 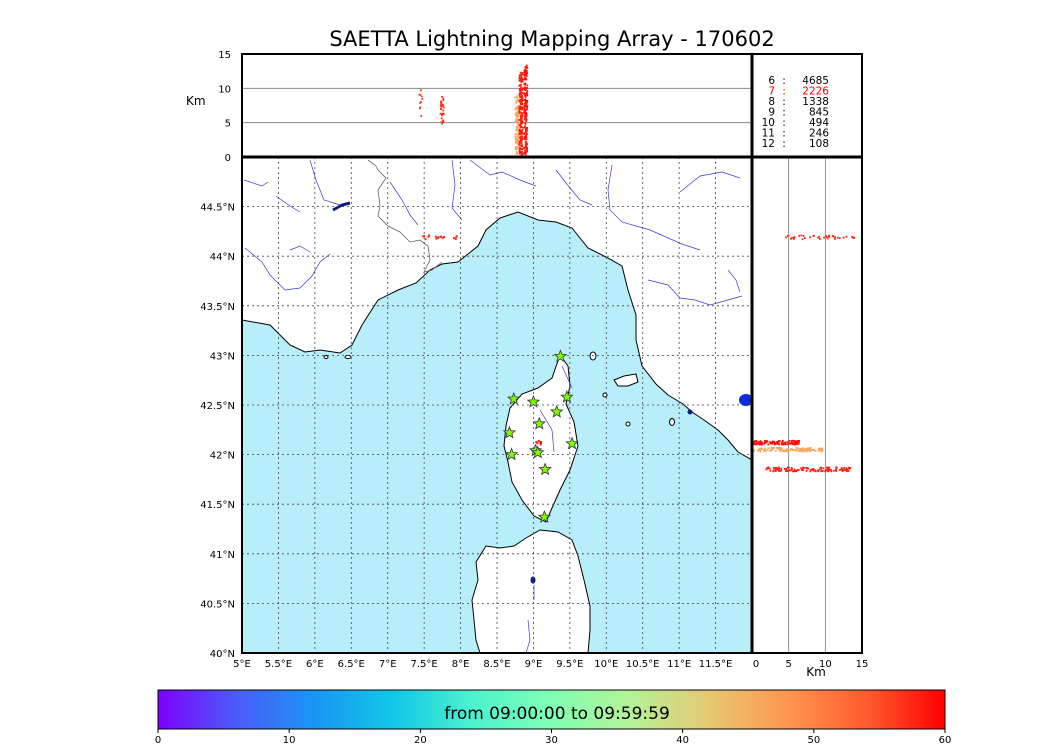 What do you see at coordinates (815, 81) in the screenshot?
I see `station-count: 4685` at bounding box center [815, 81].